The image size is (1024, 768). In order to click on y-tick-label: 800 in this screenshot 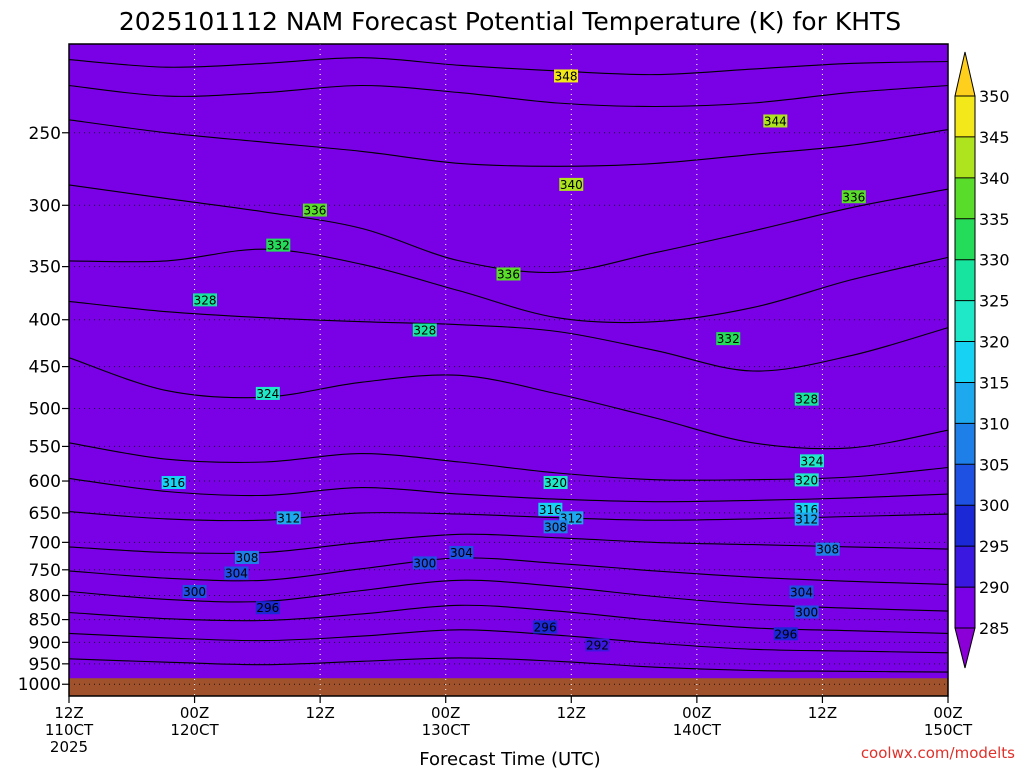, I will do `click(45, 596)`.